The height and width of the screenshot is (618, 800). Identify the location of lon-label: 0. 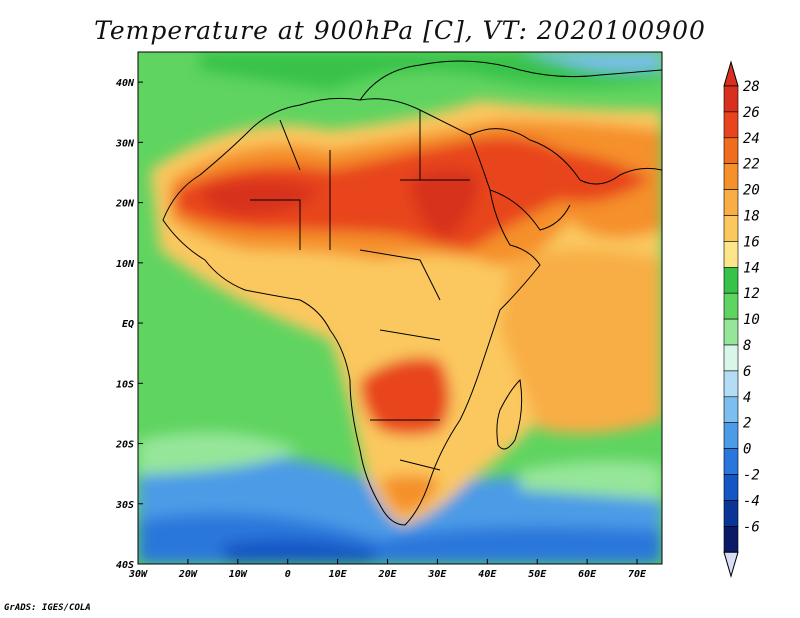
(288, 574).